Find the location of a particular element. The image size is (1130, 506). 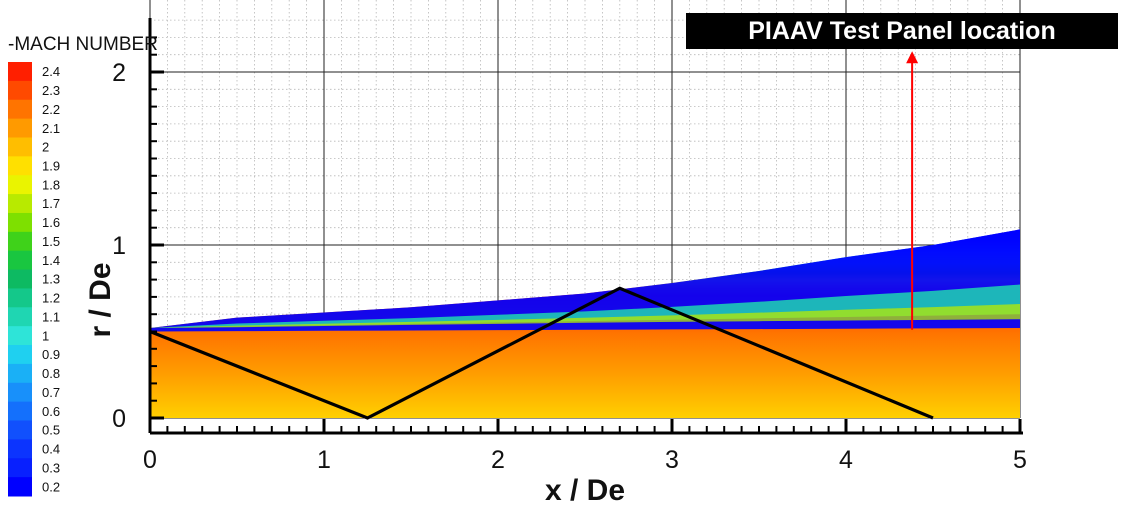

colorbar-label: 2.1 is located at coordinates (51, 128).